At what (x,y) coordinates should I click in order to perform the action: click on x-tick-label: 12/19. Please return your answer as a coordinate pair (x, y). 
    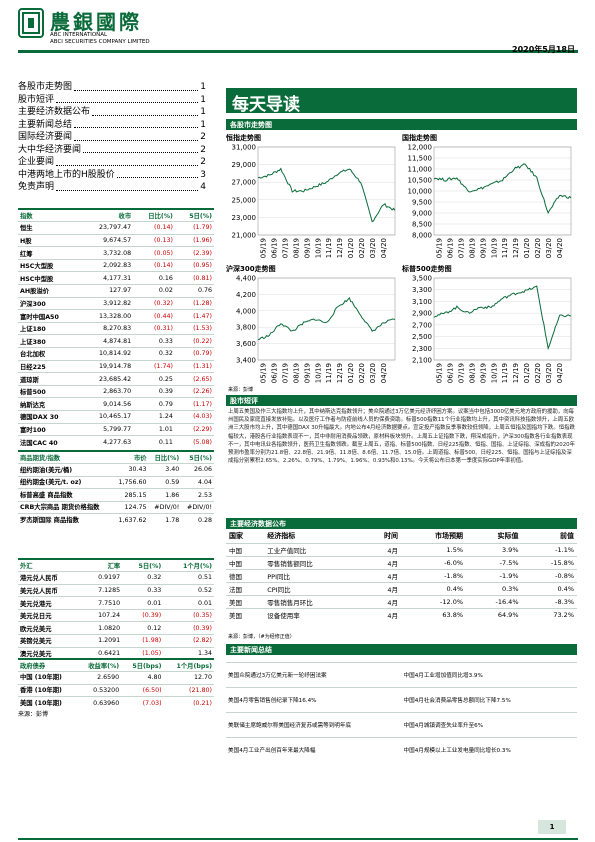
    Looking at the image, I should click on (516, 248).